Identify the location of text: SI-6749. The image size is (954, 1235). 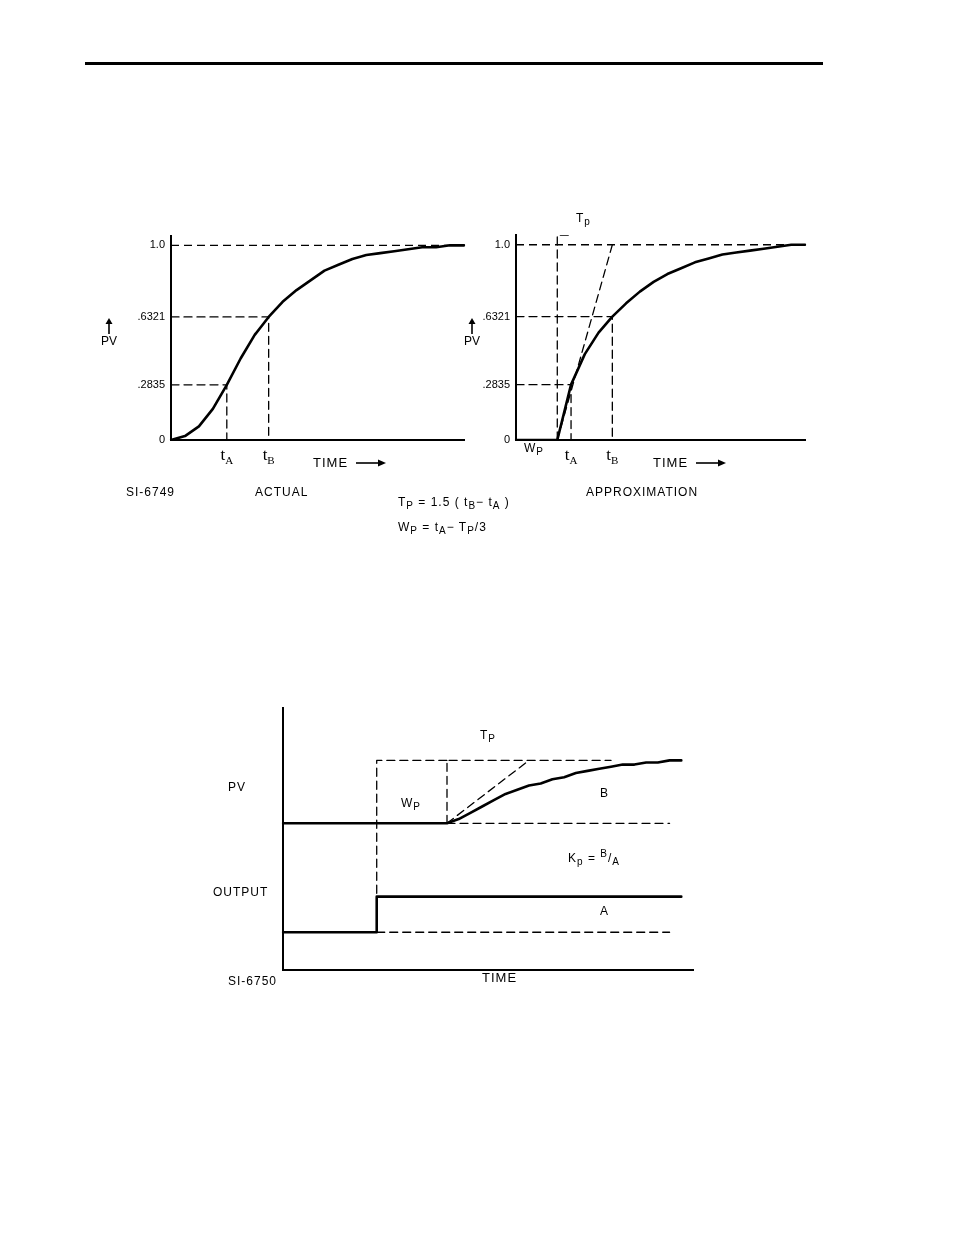
(151, 492).